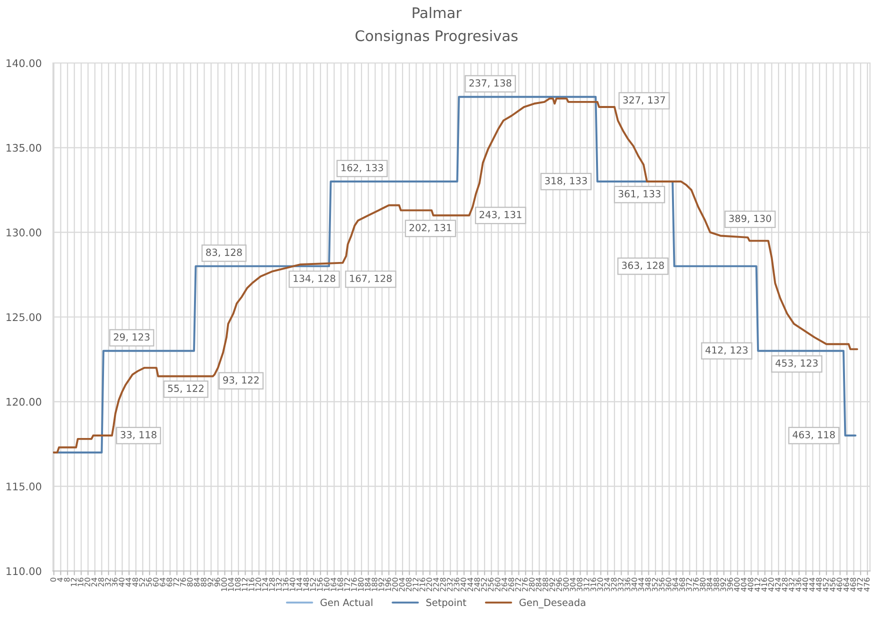  What do you see at coordinates (490, 83) in the screenshot?
I see `annotation: 237, 138` at bounding box center [490, 83].